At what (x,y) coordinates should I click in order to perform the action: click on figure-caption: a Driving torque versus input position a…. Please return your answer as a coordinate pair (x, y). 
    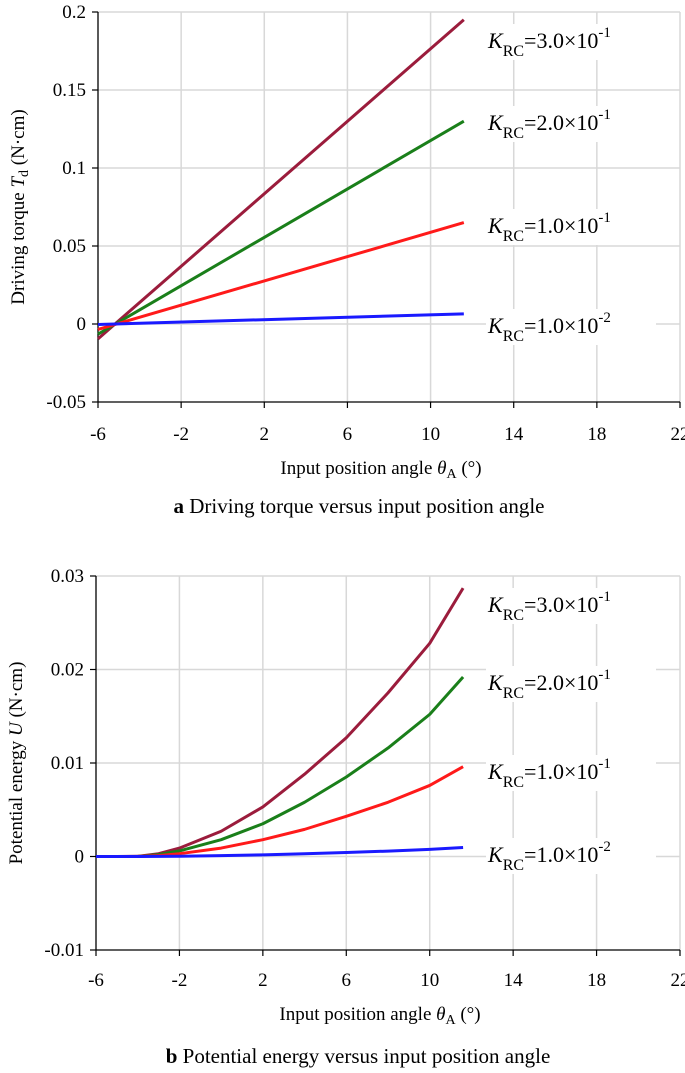
    Looking at the image, I should click on (359, 506).